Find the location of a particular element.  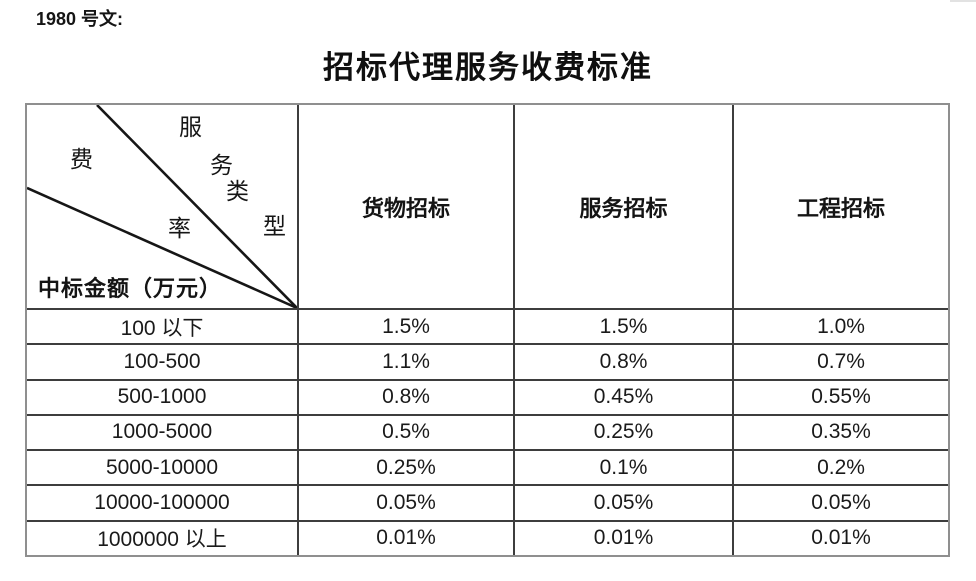

column-header-goods: 货物招标 is located at coordinates (405, 206).